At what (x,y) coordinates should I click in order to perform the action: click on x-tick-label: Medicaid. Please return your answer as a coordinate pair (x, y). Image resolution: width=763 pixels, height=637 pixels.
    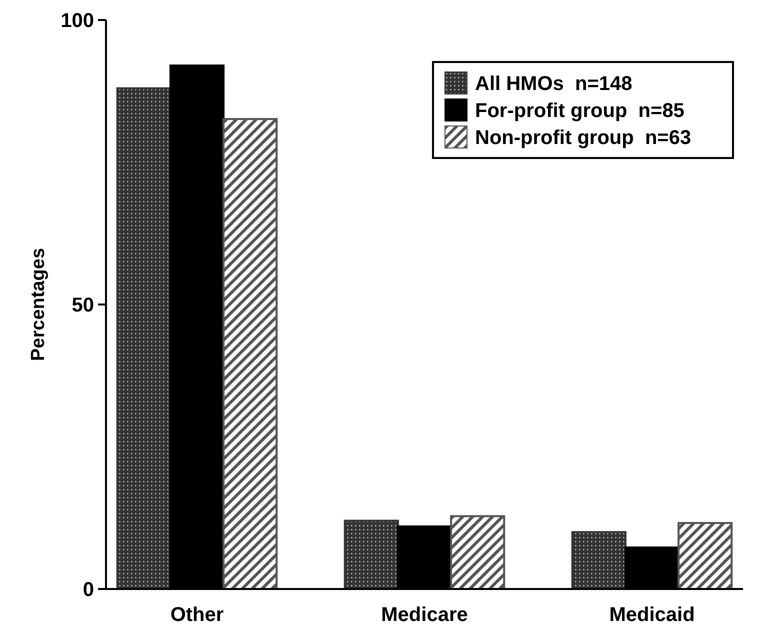
    Looking at the image, I should click on (652, 615).